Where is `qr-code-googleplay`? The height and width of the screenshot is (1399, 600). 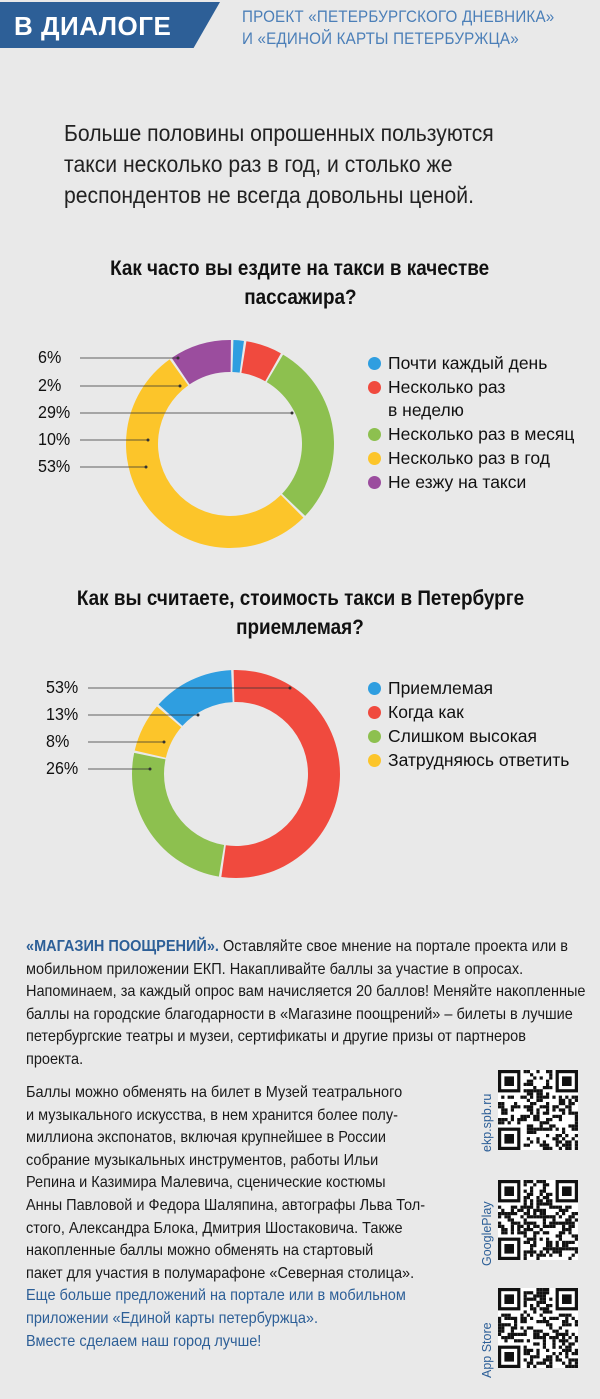
qr-code-googleplay is located at coordinates (538, 1220).